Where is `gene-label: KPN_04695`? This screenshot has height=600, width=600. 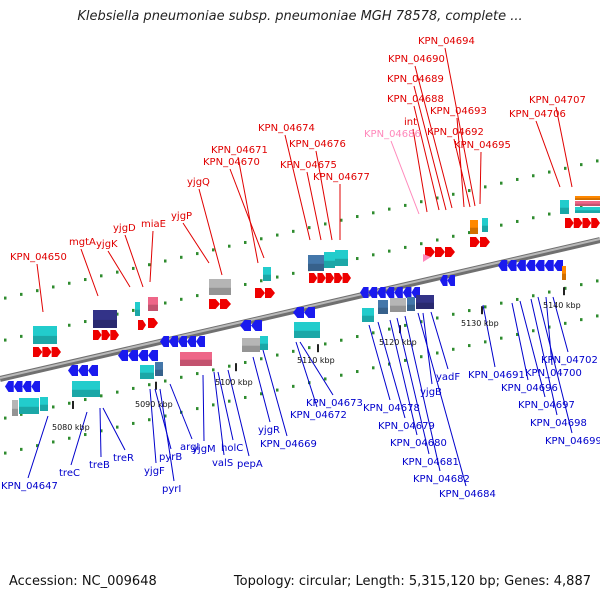 gene-label: KPN_04695 is located at coordinates (482, 145).